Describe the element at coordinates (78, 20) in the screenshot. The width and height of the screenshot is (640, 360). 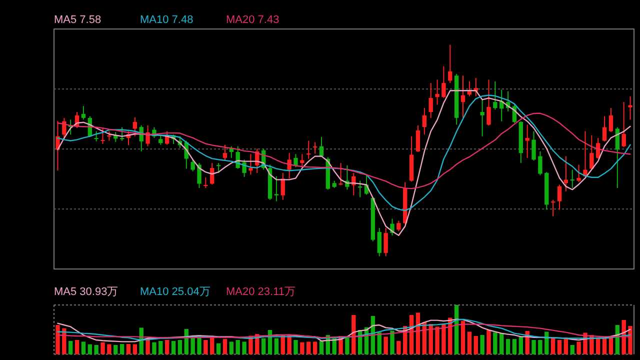
I see `text: MA5 7.58` at that location.